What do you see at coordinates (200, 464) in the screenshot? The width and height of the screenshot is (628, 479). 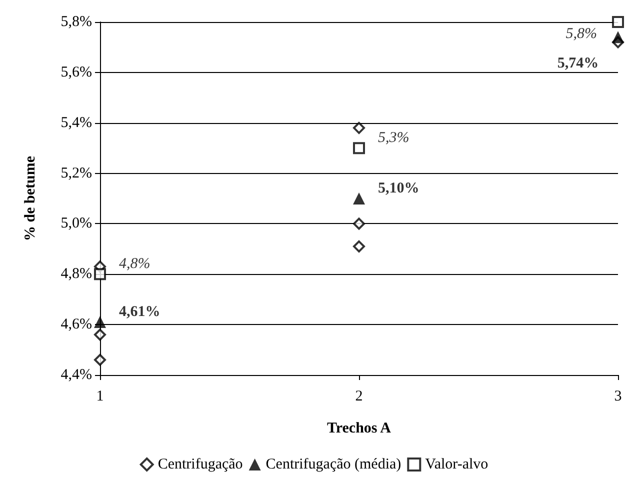 I see `legend-label: Centrifugação` at bounding box center [200, 464].